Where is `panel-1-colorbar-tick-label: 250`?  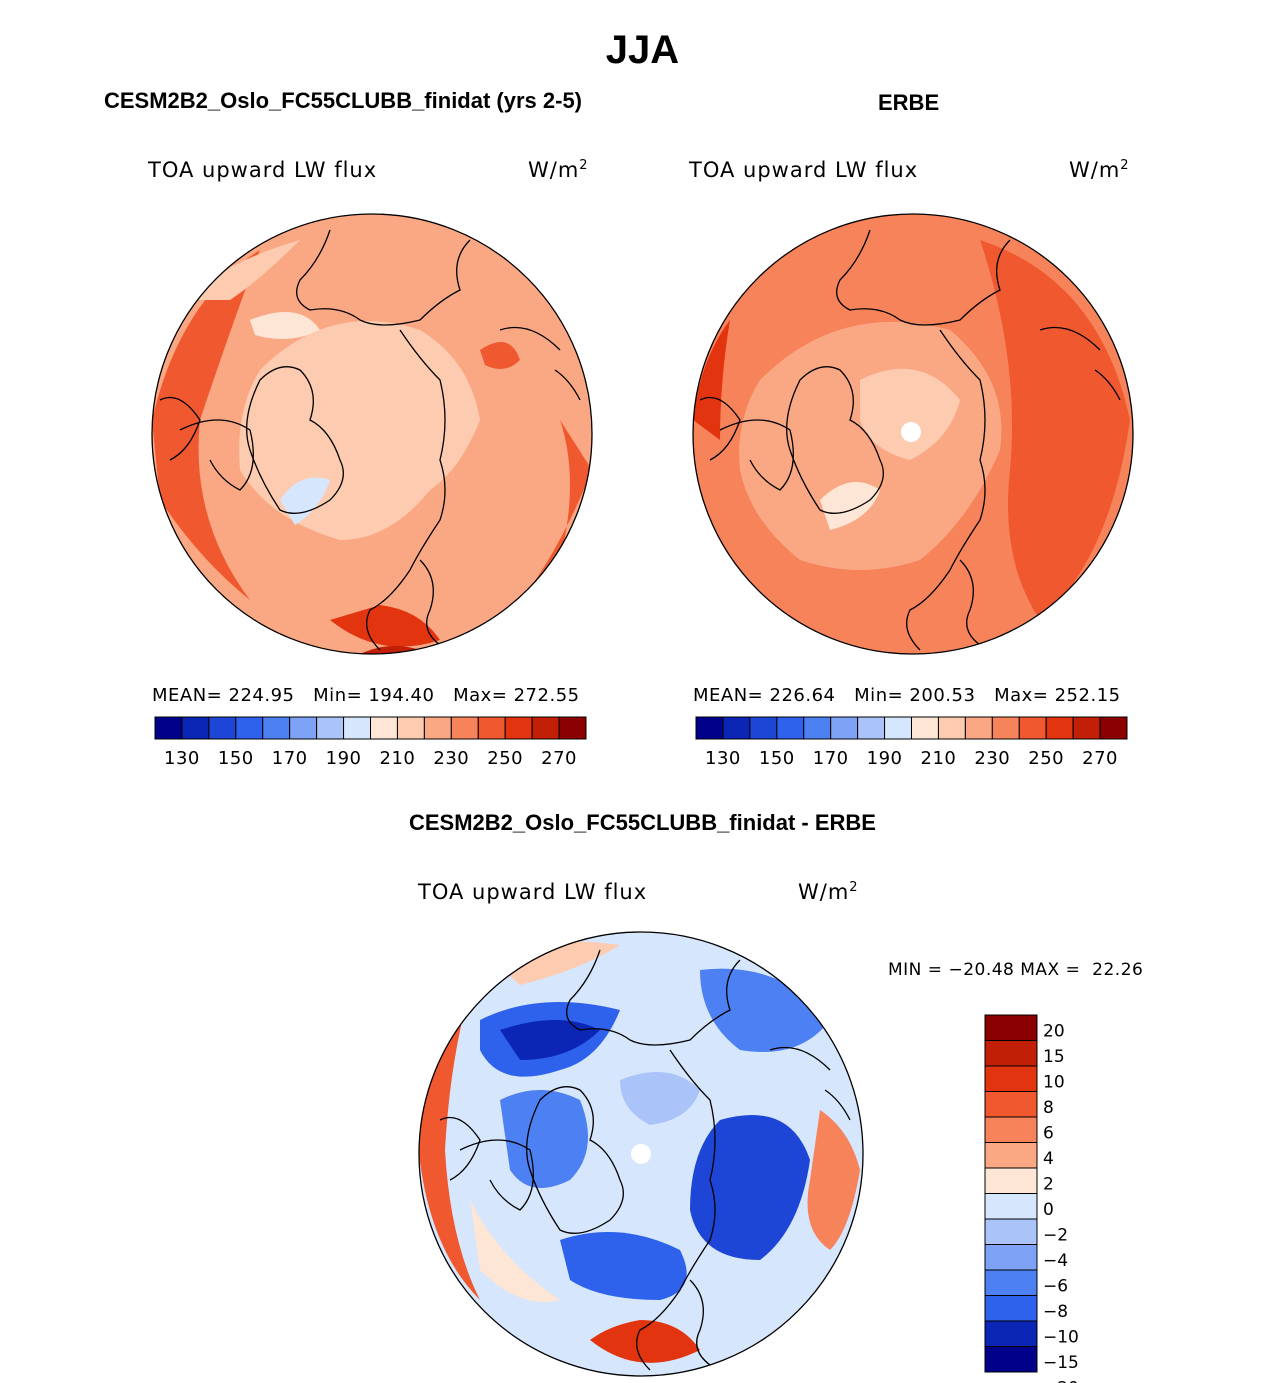 panel-1-colorbar-tick-label: 250 is located at coordinates (505, 758).